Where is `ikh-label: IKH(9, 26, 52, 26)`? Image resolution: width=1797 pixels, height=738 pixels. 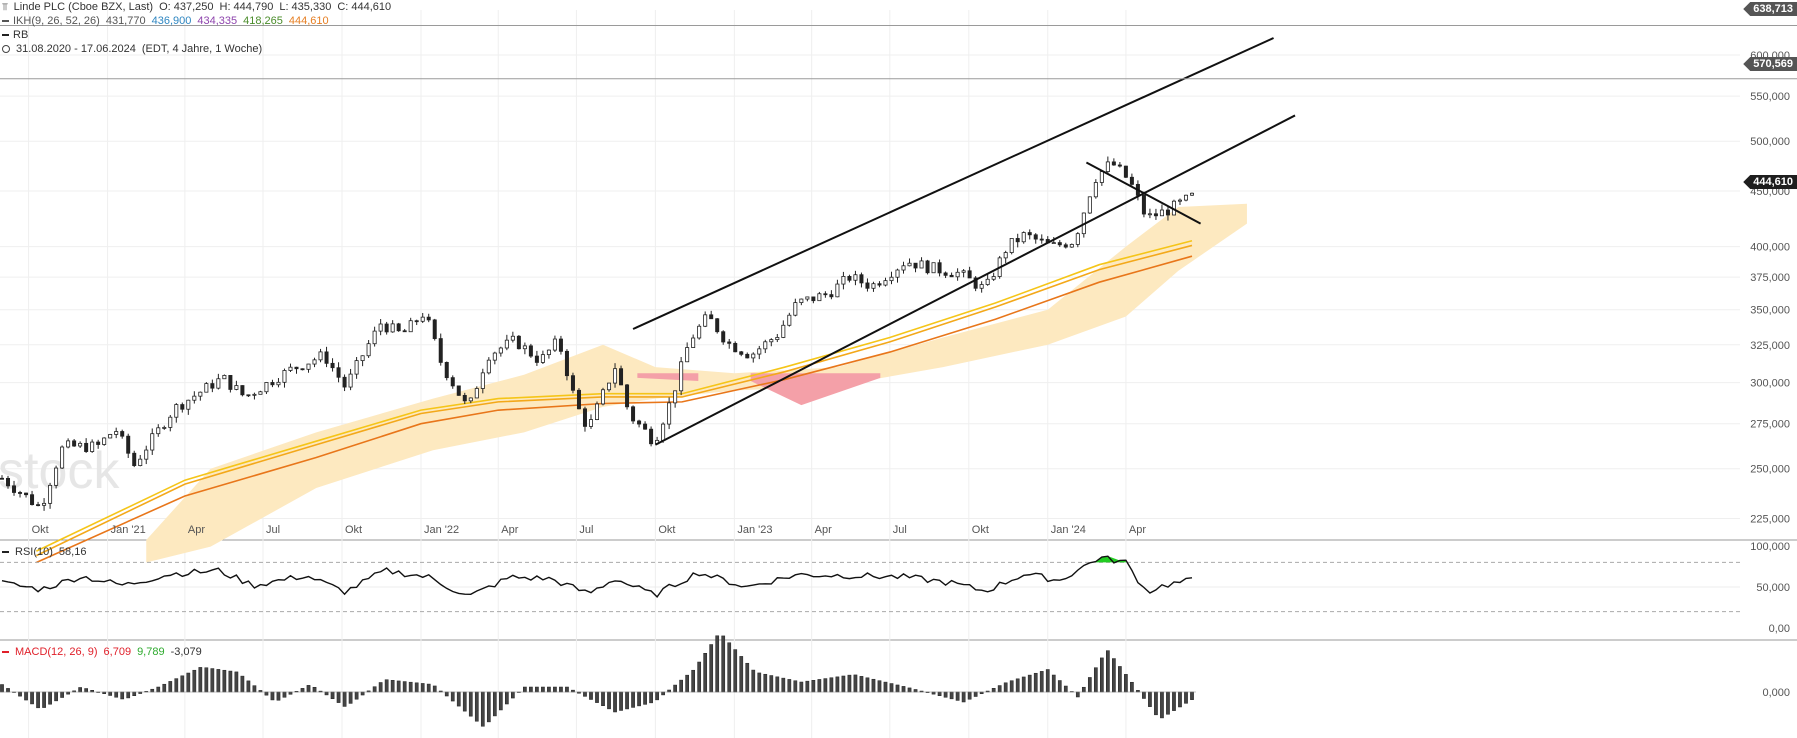
ikh-label: IKH(9, 26, 52, 26) is located at coordinates (56, 21).